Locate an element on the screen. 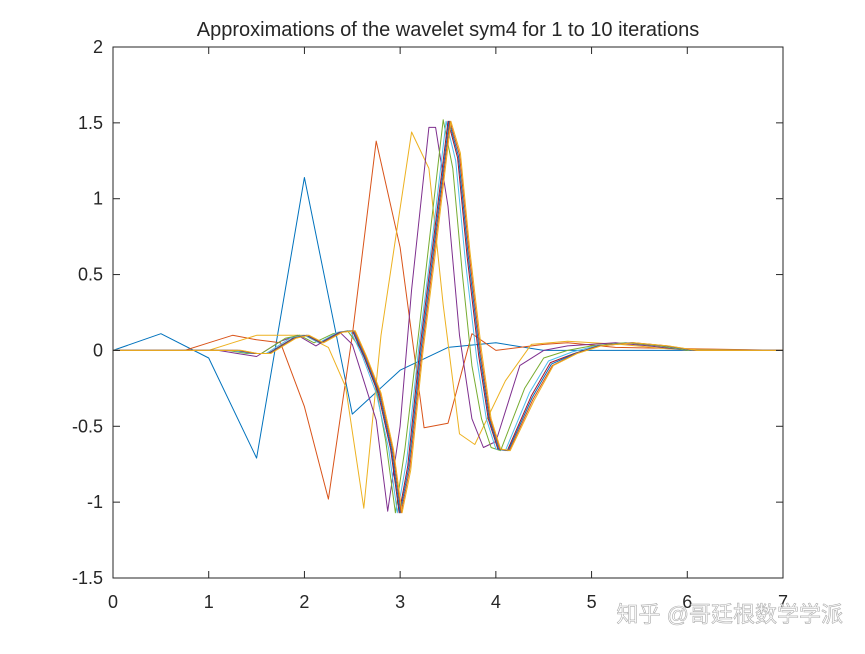 Image resolution: width=865 pixels, height=654 pixels. x-tick-label: 7 is located at coordinates (783, 602).